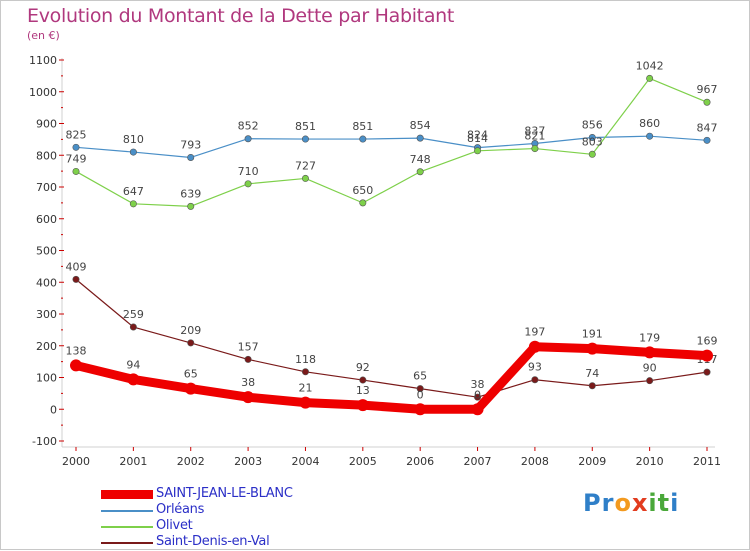  Describe the element at coordinates (363, 461) in the screenshot. I see `x-tick-label: 2005` at that location.